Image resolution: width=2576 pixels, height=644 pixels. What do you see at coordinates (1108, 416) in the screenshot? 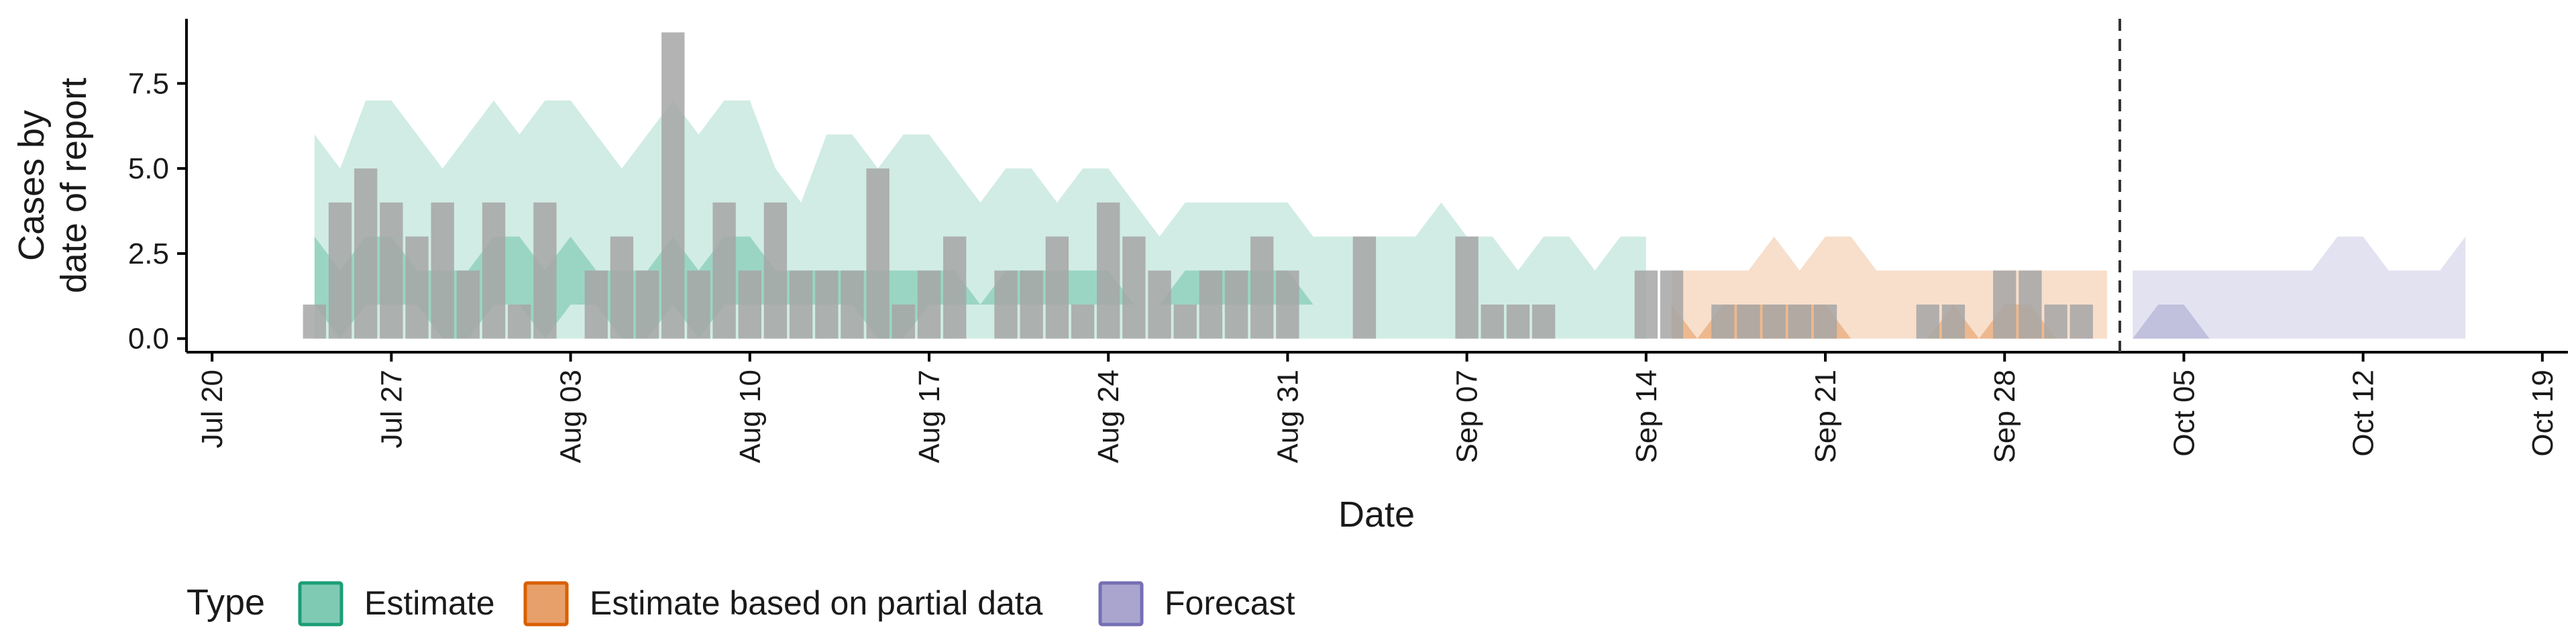
I see `x-tick-label: Aug 24` at bounding box center [1108, 416].